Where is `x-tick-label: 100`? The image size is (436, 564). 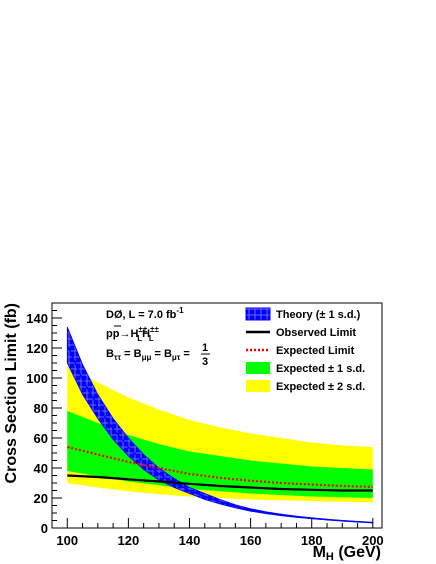 x-tick-label: 100 is located at coordinates (67, 540).